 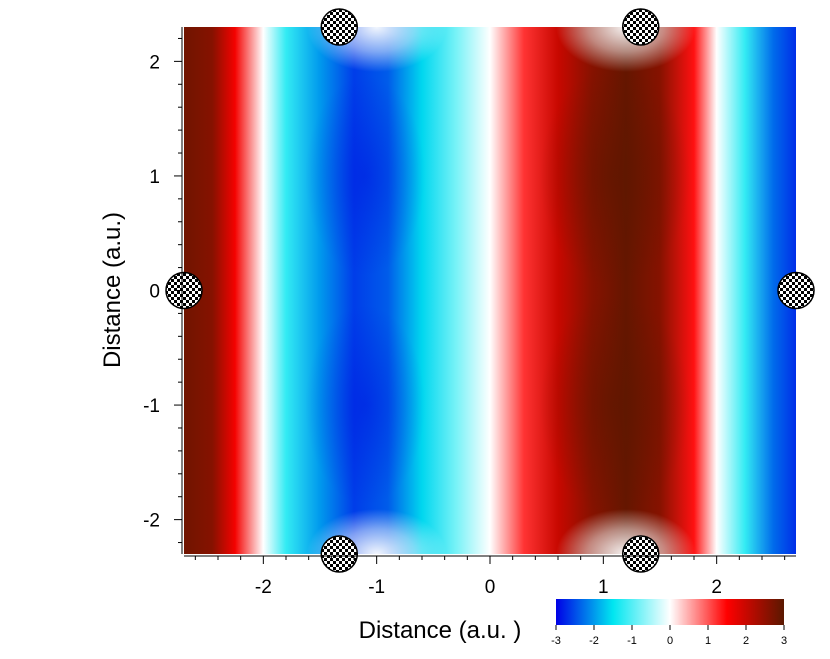 What do you see at coordinates (670, 612) in the screenshot?
I see `colorbar-bar` at bounding box center [670, 612].